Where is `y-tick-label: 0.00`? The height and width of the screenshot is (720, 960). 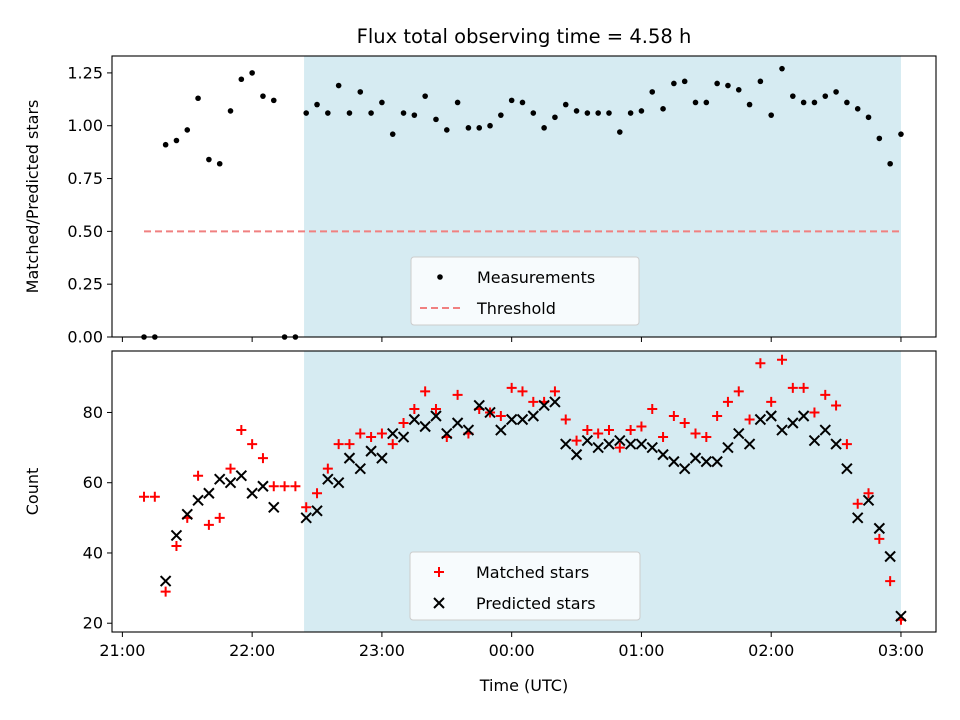 y-tick-label: 0.00 is located at coordinates (85, 337).